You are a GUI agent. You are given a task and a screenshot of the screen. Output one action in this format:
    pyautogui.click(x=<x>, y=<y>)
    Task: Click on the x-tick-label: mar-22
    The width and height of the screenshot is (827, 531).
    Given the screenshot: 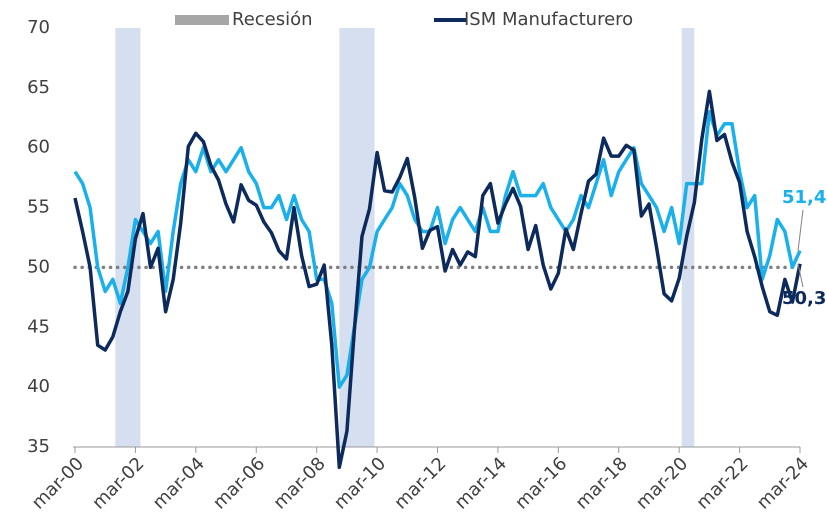 What is the action you would take?
    pyautogui.click(x=722, y=483)
    